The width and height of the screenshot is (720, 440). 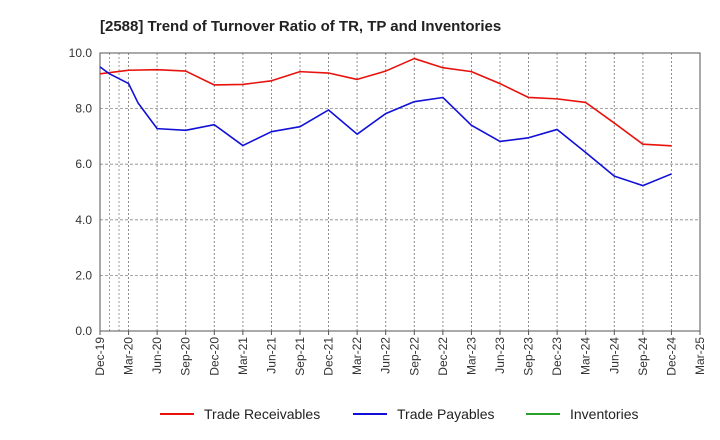 What do you see at coordinates (262, 414) in the screenshot?
I see `legend-label-trade-receivables: Trade Receivables` at bounding box center [262, 414].